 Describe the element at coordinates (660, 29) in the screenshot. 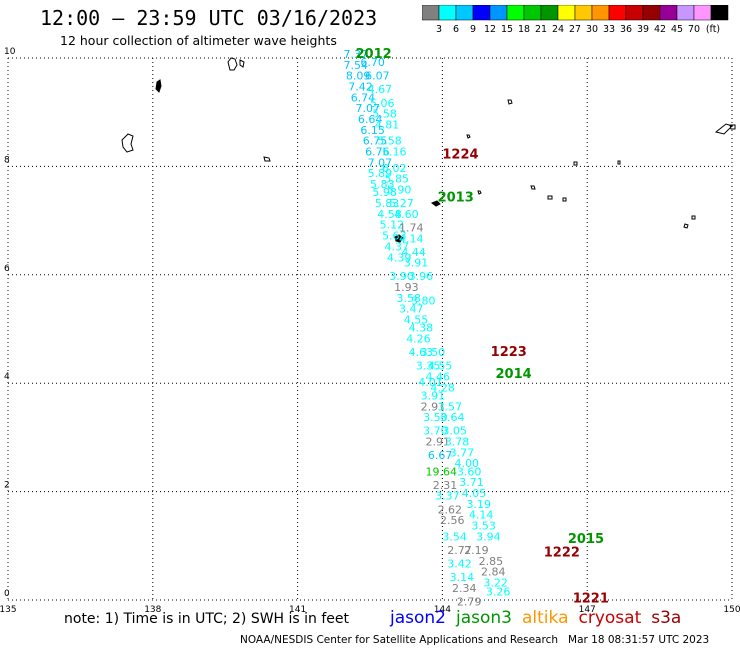

I see `legend-label: 42` at that location.